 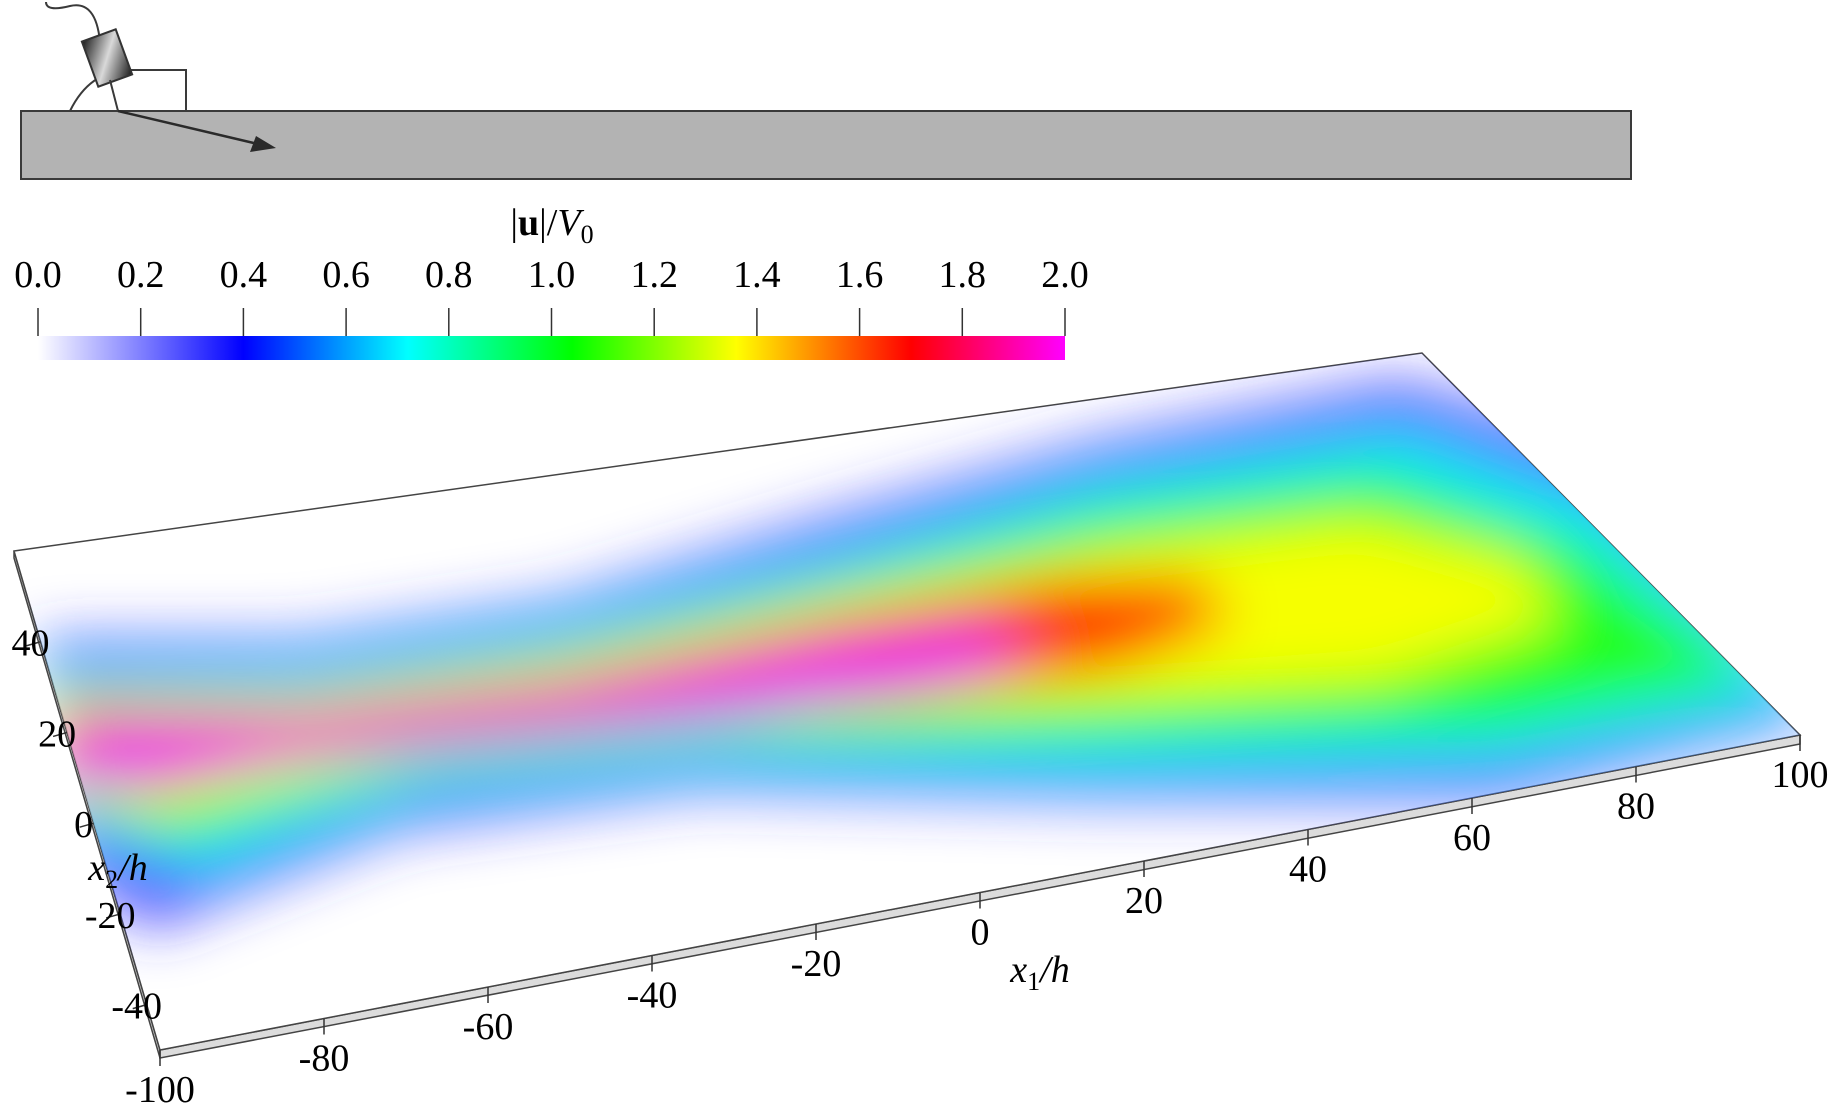 I want to click on beam-arrow-line, so click(x=188, y=127).